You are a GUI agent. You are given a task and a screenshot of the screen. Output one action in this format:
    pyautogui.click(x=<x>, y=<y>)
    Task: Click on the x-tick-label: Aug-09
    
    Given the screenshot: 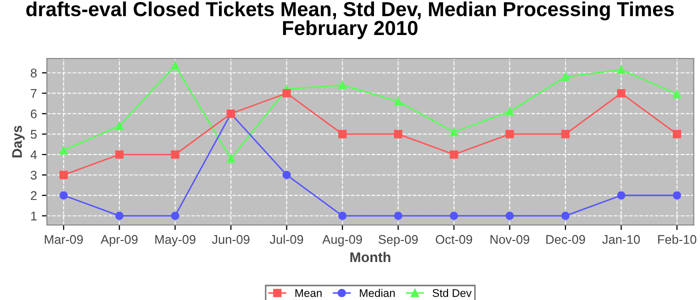 What is the action you would take?
    pyautogui.click(x=342, y=240)
    